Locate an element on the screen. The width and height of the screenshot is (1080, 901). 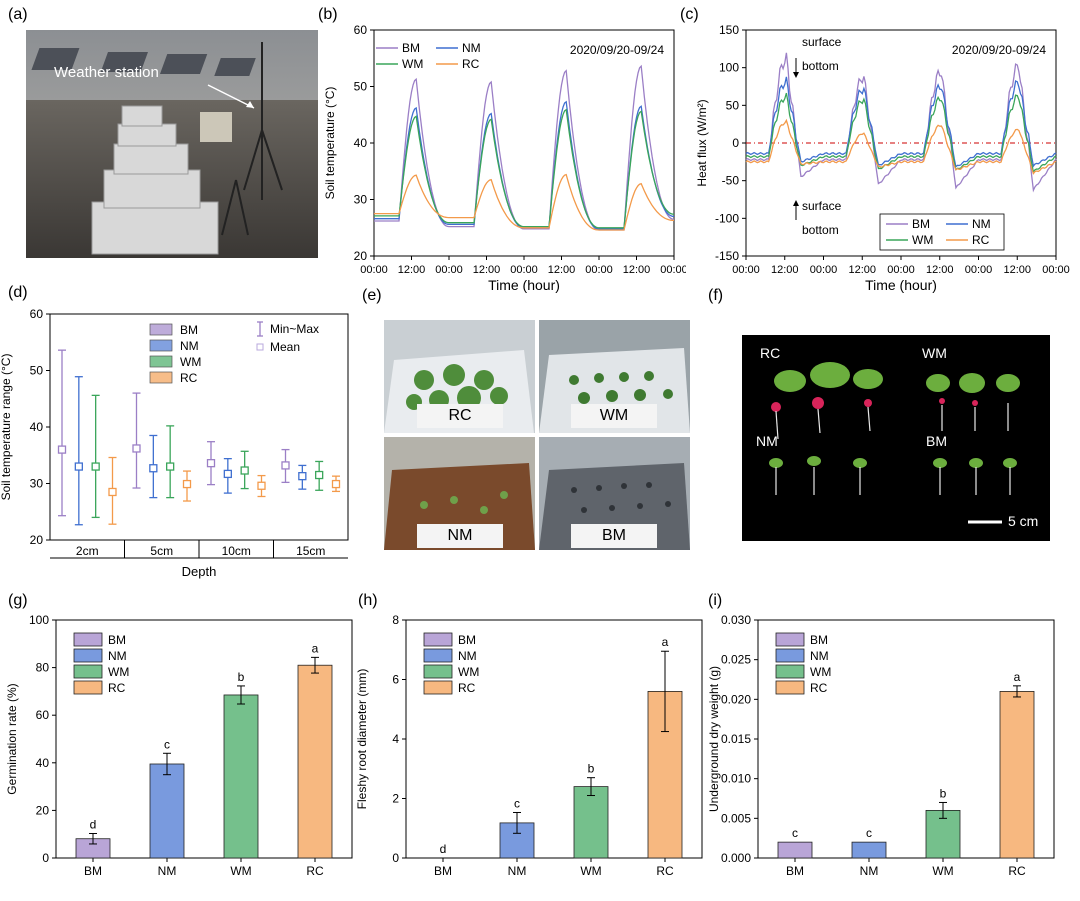
panel-label-f: (f) is located at coordinates (716, 295).